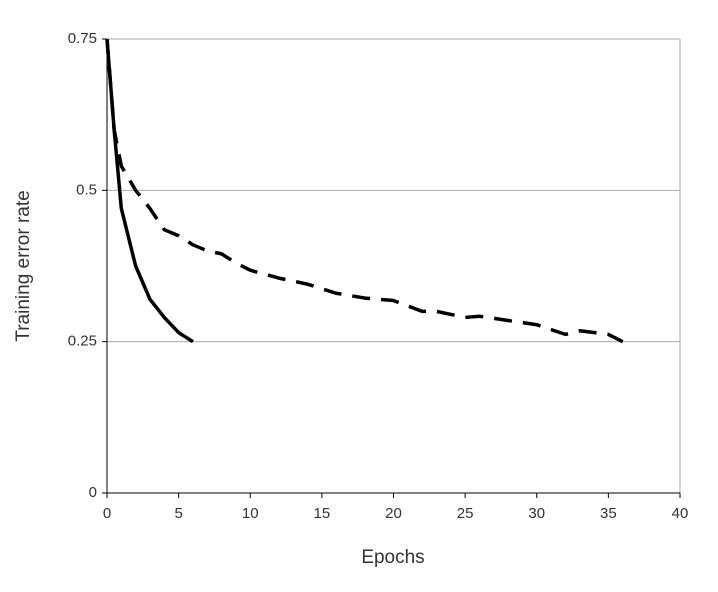  I want to click on y-axis-title: Training error rate, so click(23, 265).